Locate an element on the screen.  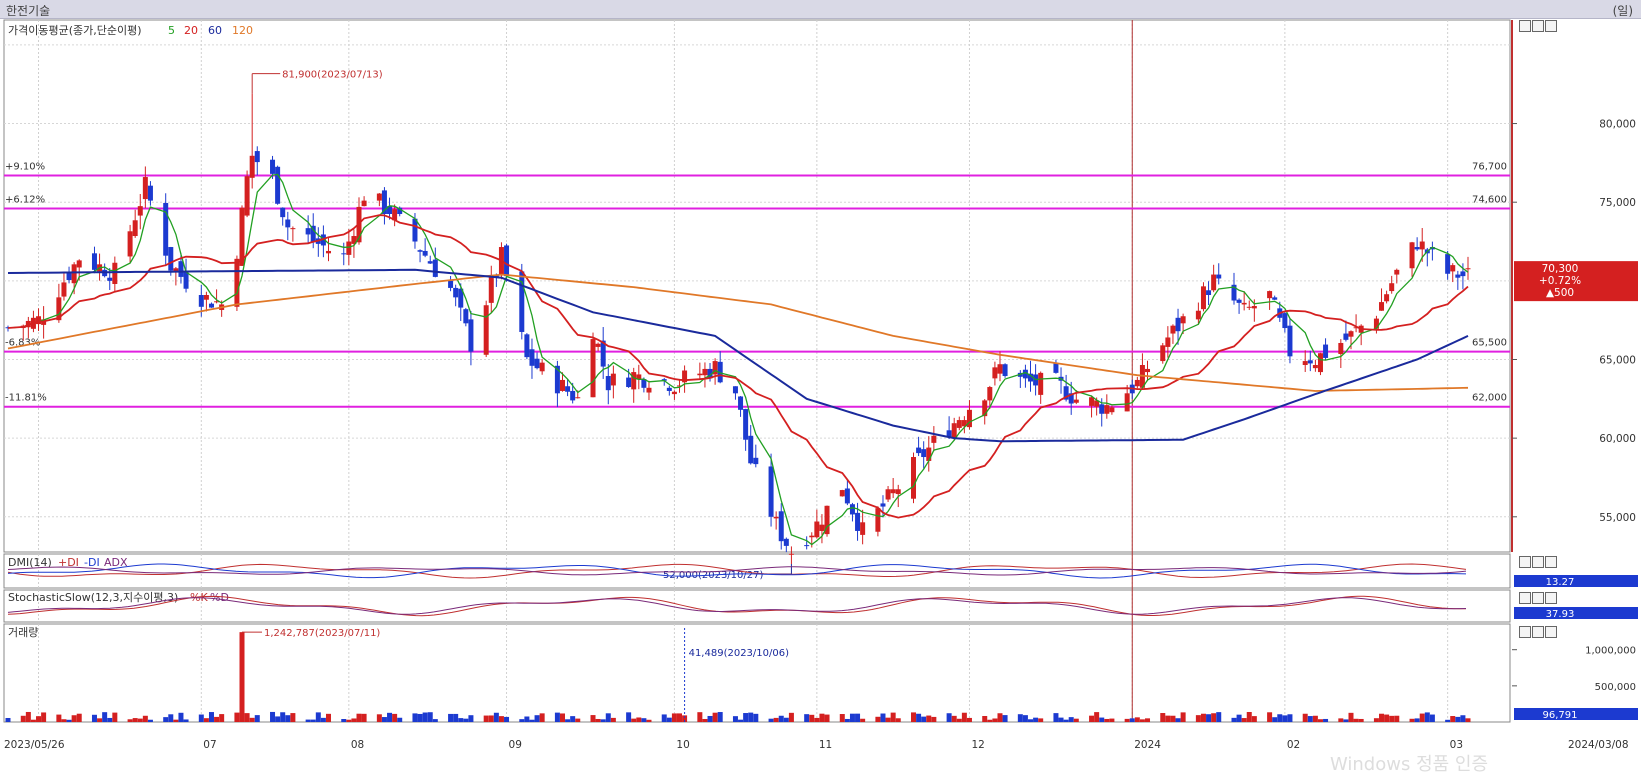
x-tick-label: 2023/05/26 is located at coordinates (34, 745).